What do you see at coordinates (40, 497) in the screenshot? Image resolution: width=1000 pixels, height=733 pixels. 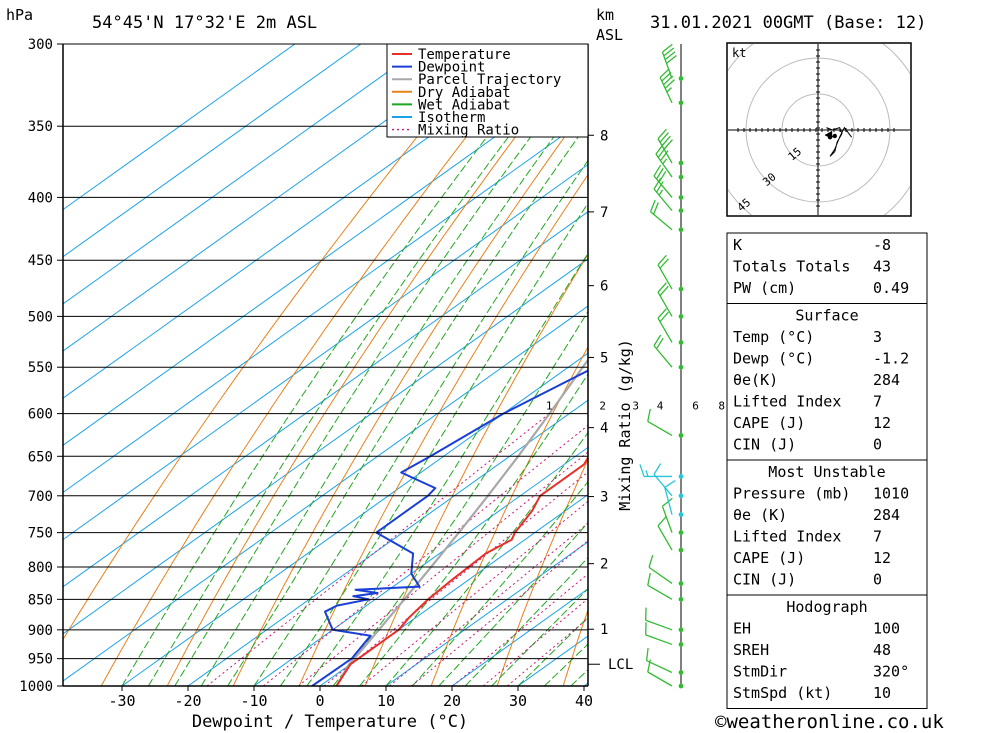 I see `pressure-tick-label: 700` at bounding box center [40, 497].